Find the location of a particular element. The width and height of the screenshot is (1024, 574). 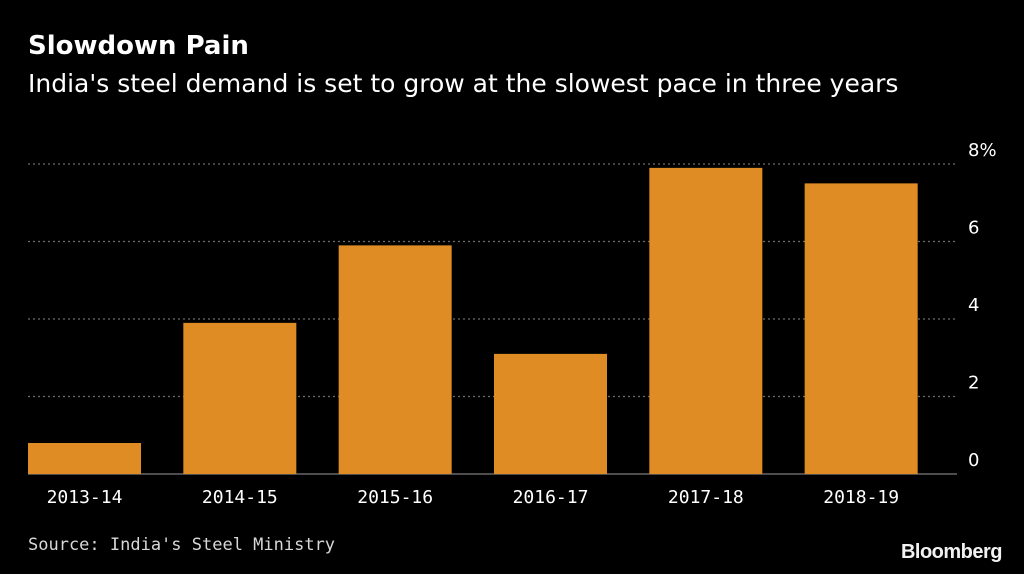

y-tick-label-6: 6 is located at coordinates (973, 228).